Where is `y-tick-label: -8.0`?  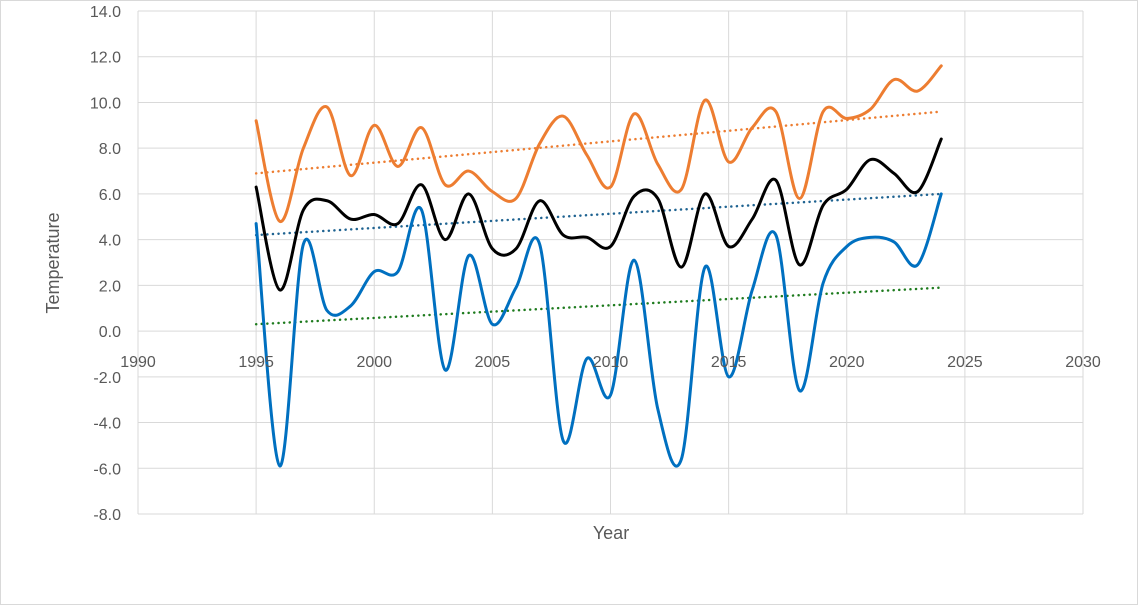
y-tick-label: -8.0 is located at coordinates (107, 515).